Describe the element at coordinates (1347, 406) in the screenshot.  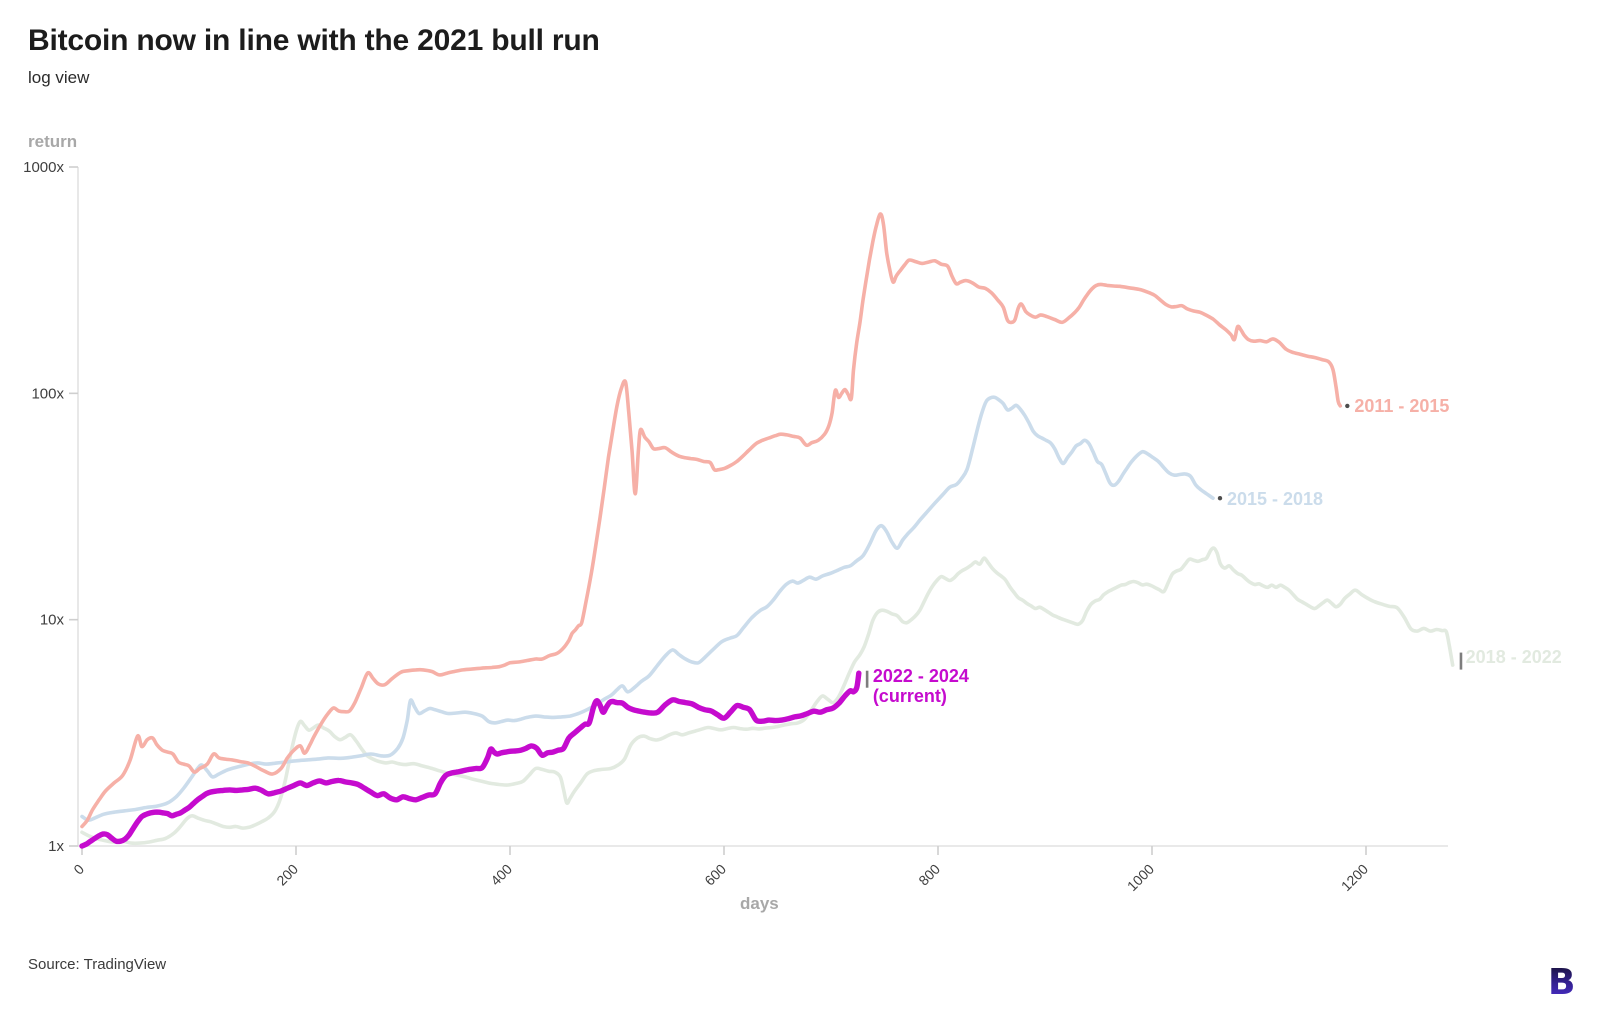
I see `end-dot-2011-2015` at that location.